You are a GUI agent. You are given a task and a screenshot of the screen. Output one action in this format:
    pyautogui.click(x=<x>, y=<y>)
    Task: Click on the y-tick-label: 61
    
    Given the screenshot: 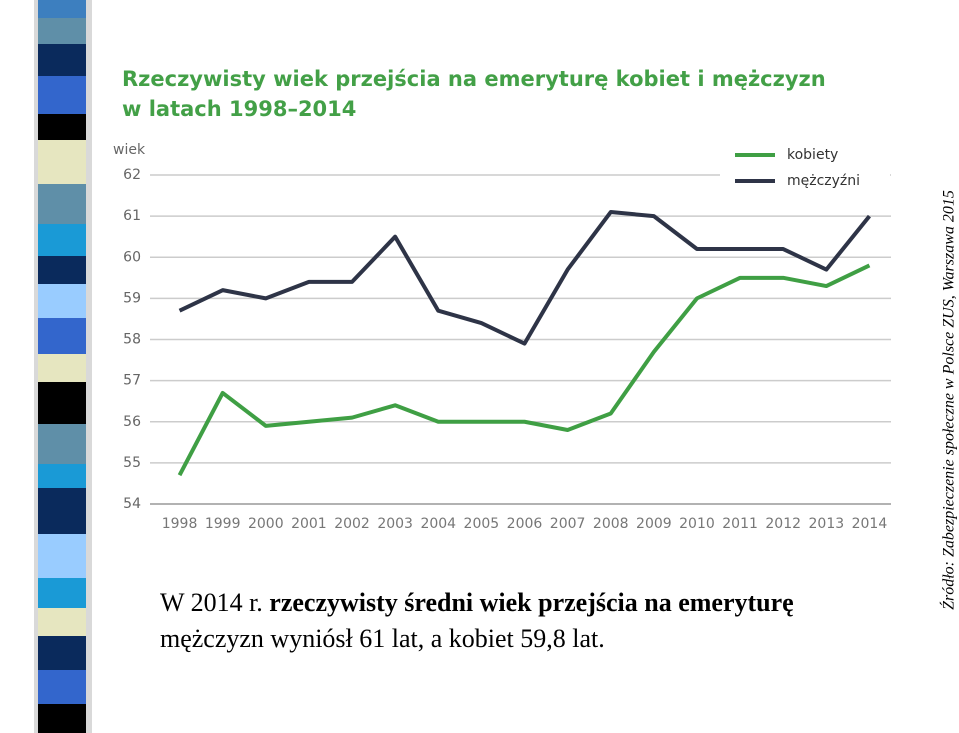 What is the action you would take?
    pyautogui.click(x=132, y=216)
    